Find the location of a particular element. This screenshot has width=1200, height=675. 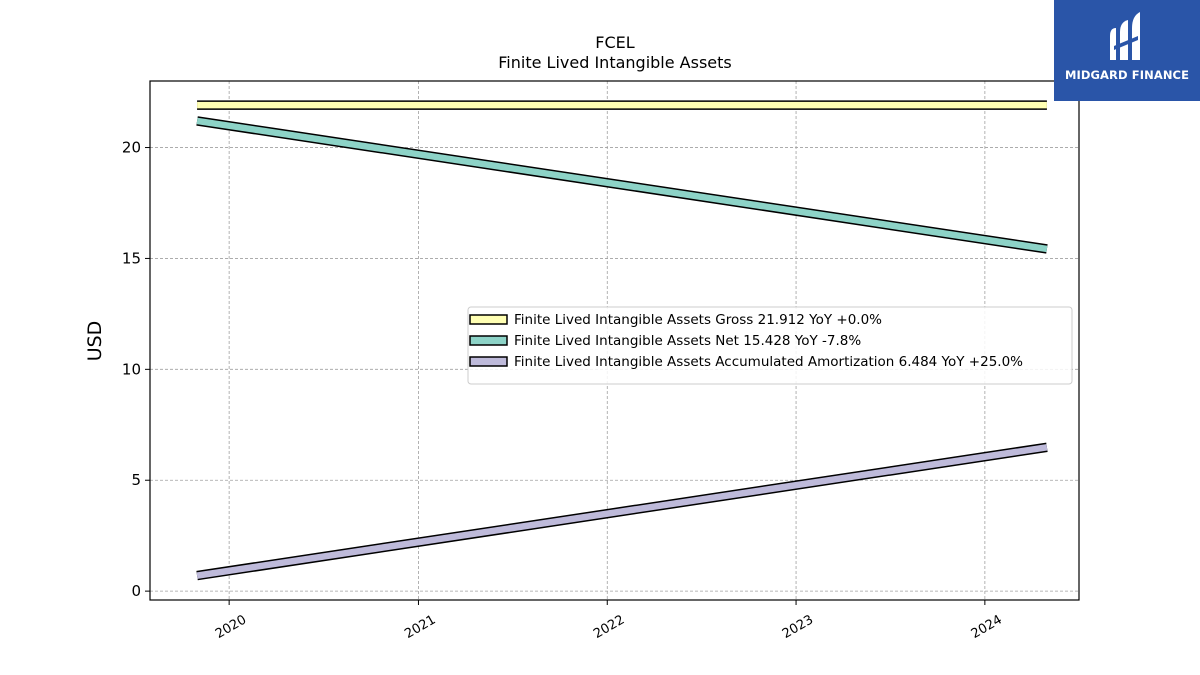

x-tick-label: 2021 is located at coordinates (420, 627).